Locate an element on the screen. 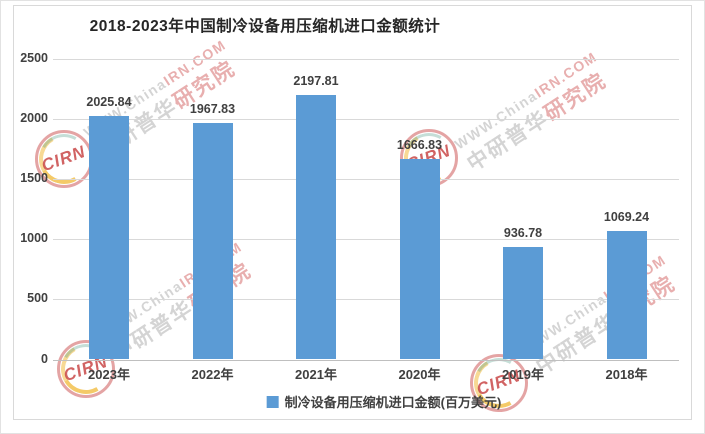 The width and height of the screenshot is (705, 434). chart-title: 2018-2023年中国制冷设备用压缩机进口金额统计 is located at coordinates (265, 26).